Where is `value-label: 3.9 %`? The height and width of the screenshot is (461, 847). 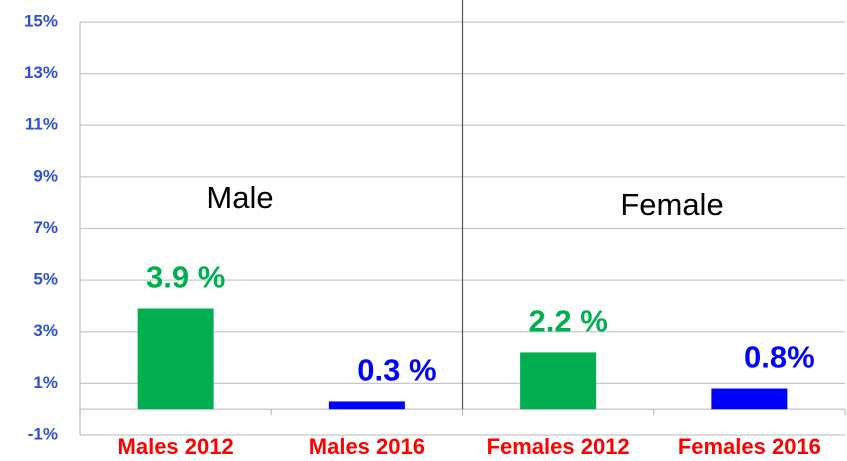 value-label: 3.9 % is located at coordinates (185, 277).